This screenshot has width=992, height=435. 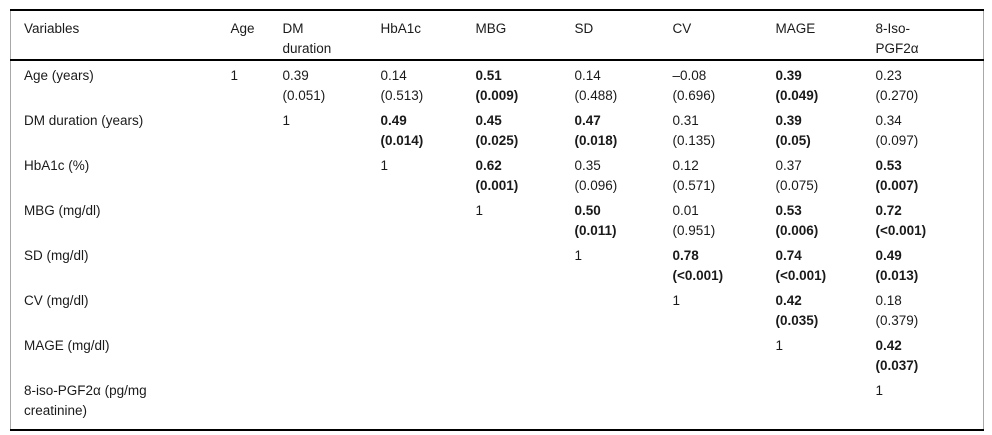 What do you see at coordinates (497, 95) in the screenshot?
I see `p-value: (0.009)` at bounding box center [497, 95].